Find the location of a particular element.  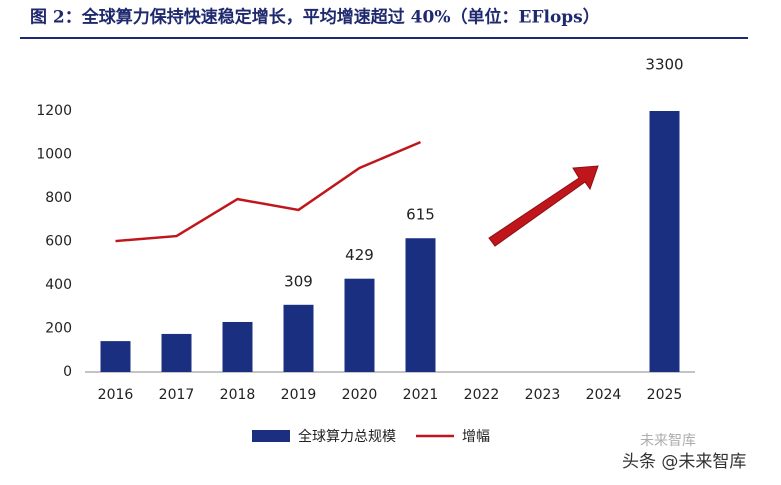

y-tick-label: 800 is located at coordinates (58, 198).